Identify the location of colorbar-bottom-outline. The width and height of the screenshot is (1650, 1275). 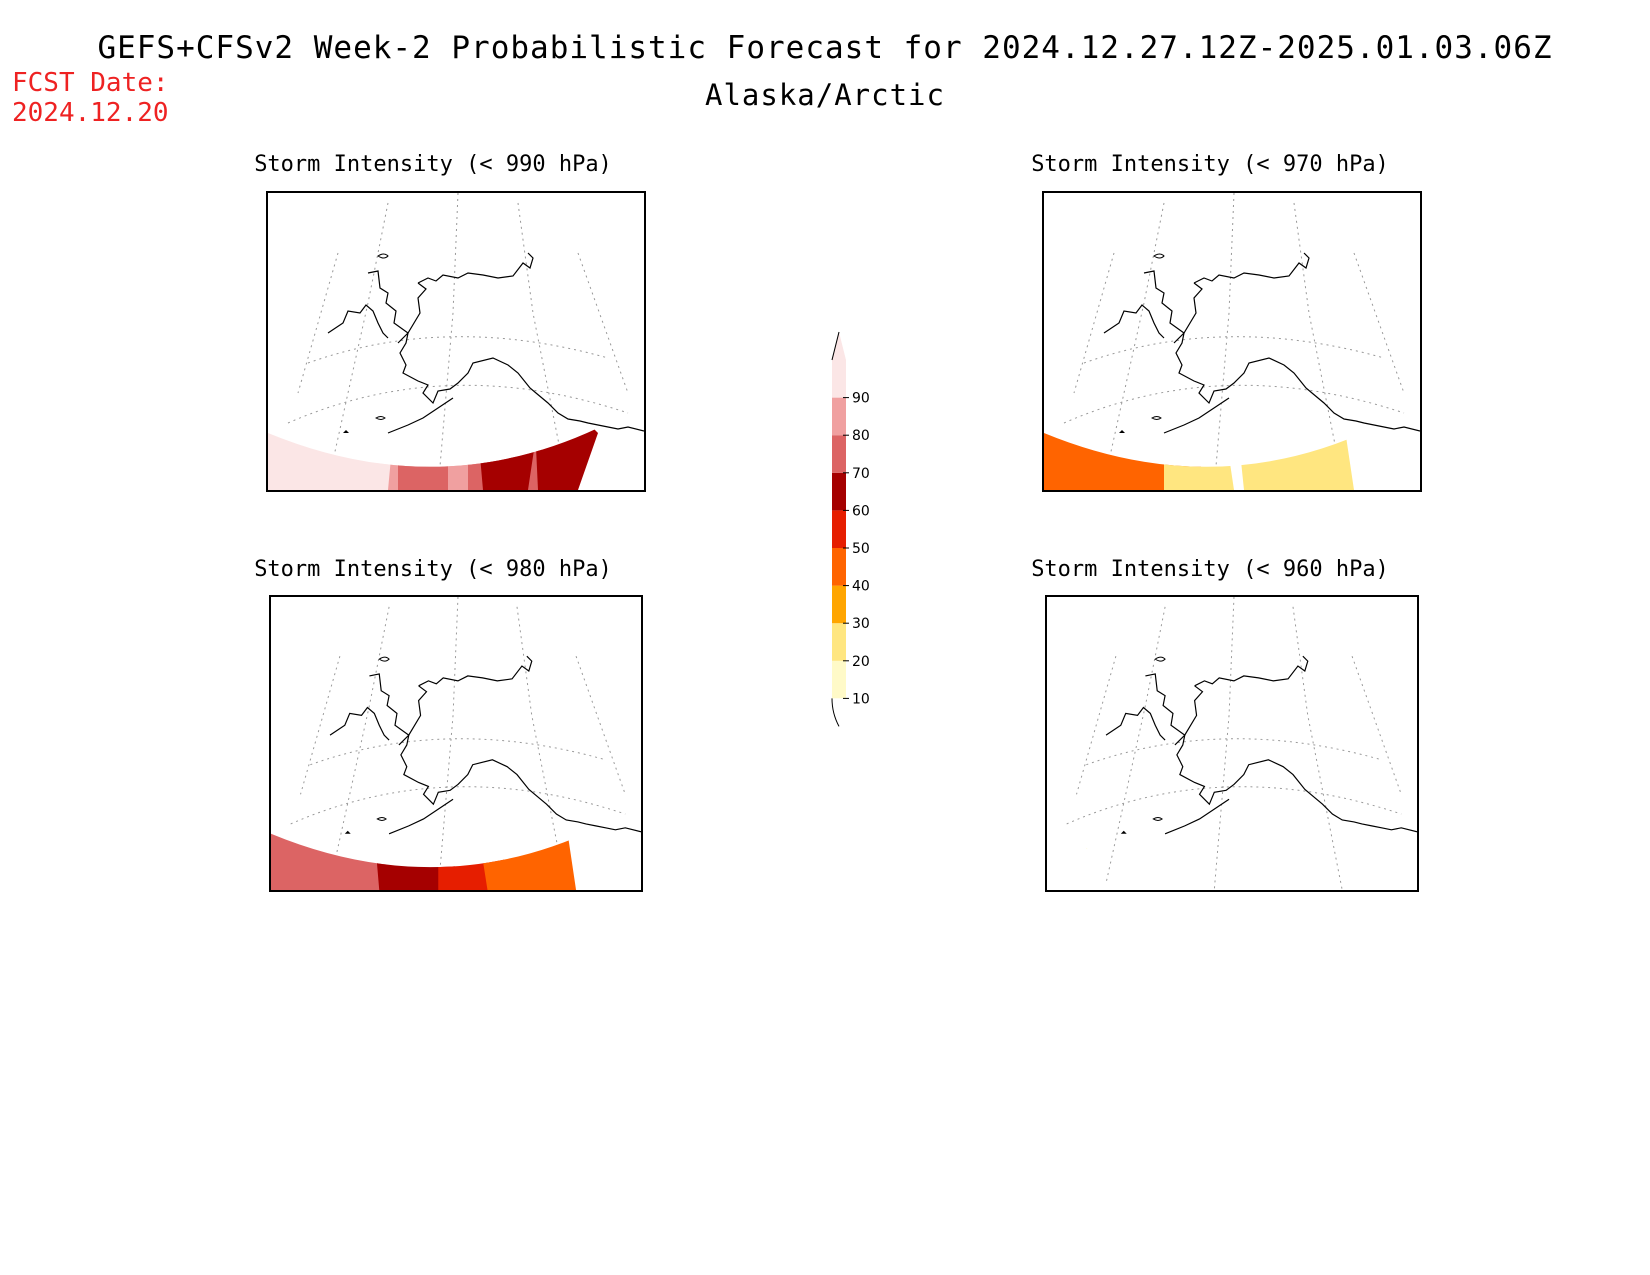
(835, 712).